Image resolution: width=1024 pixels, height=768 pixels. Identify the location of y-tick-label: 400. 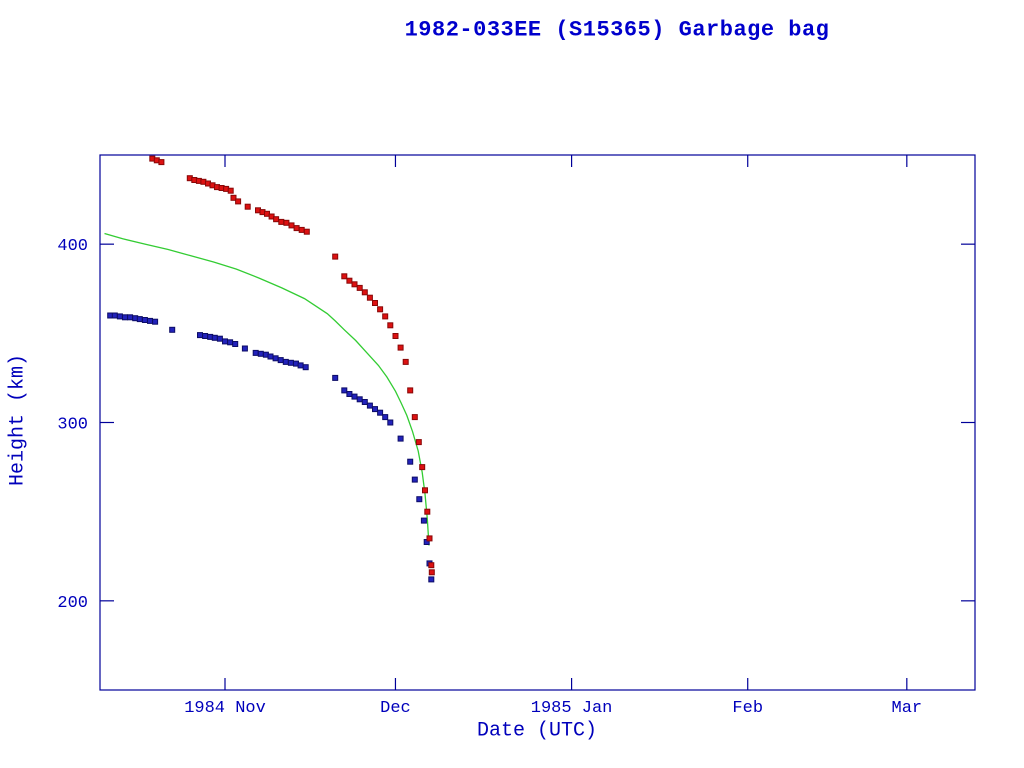
(72, 246).